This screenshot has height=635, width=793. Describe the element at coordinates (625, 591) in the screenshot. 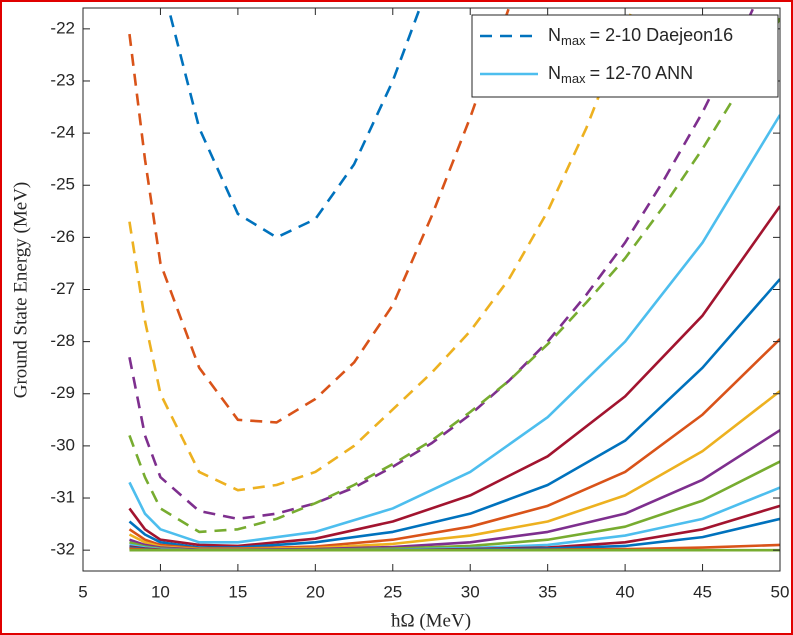

I see `x-tick-label: 40` at that location.